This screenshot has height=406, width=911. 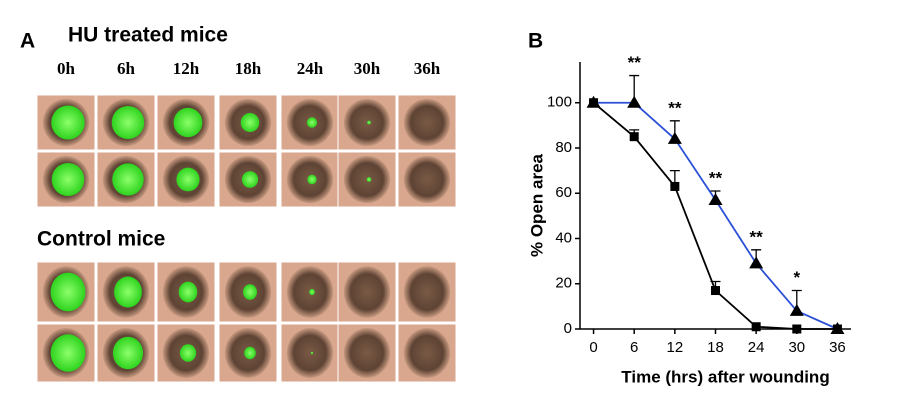 I want to click on y-tick-label: 60, so click(x=563, y=192).